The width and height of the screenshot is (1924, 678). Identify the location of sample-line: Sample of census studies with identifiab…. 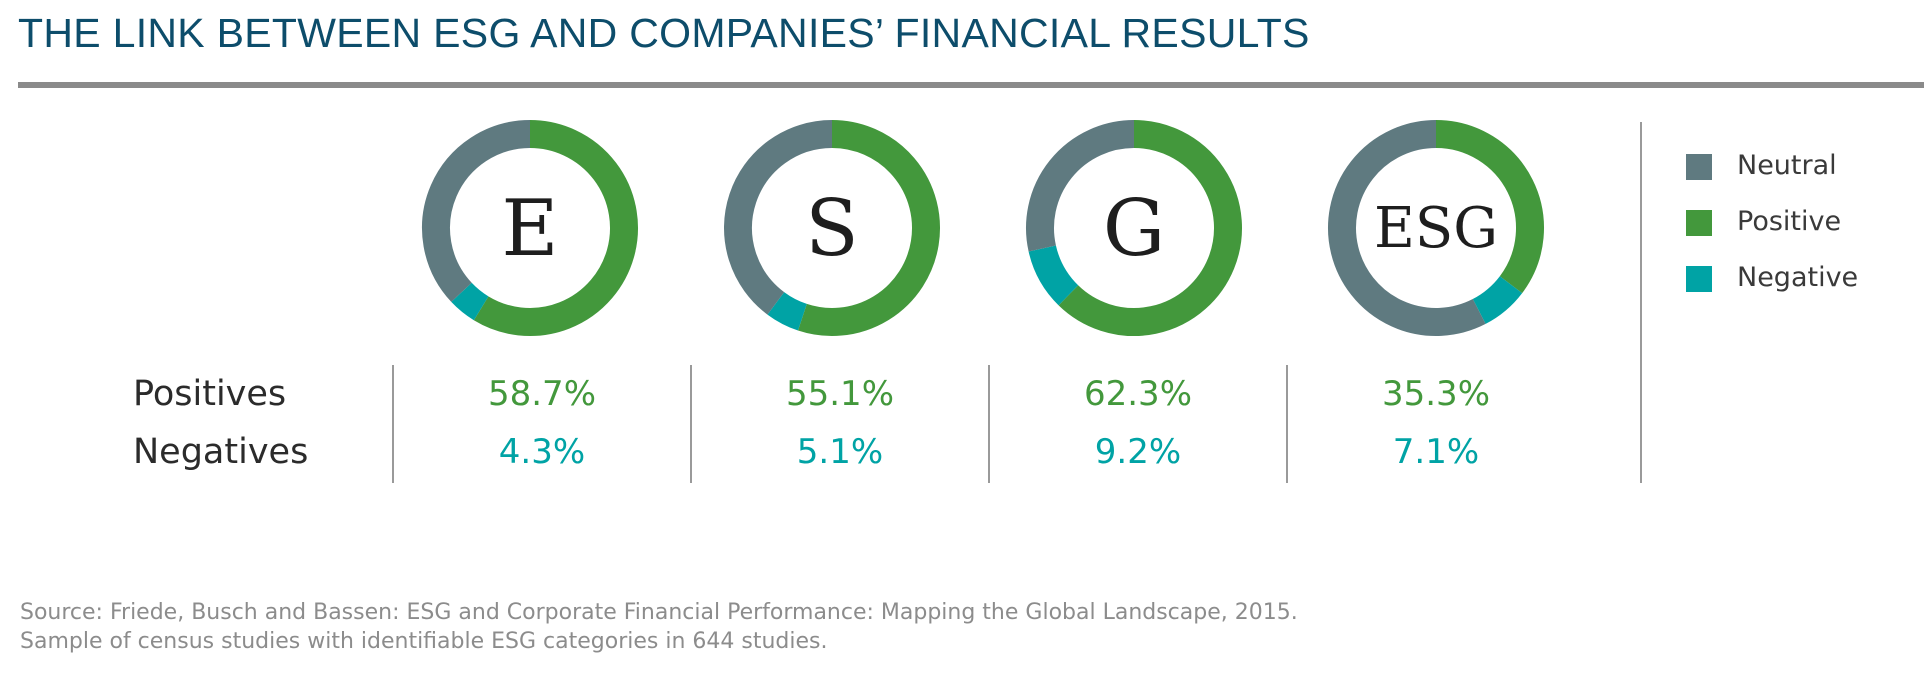
(424, 641).